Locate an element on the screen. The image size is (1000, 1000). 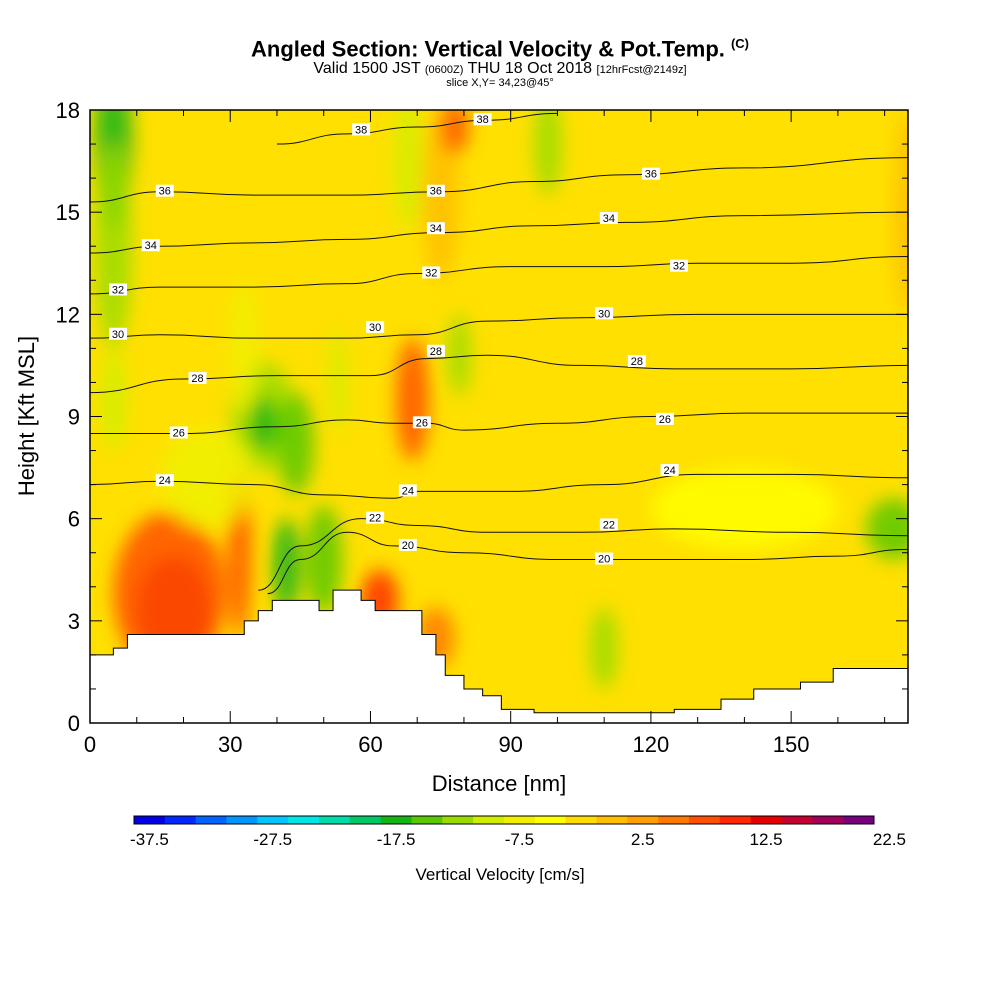
contour-label-24-1: 24 is located at coordinates (408, 491).